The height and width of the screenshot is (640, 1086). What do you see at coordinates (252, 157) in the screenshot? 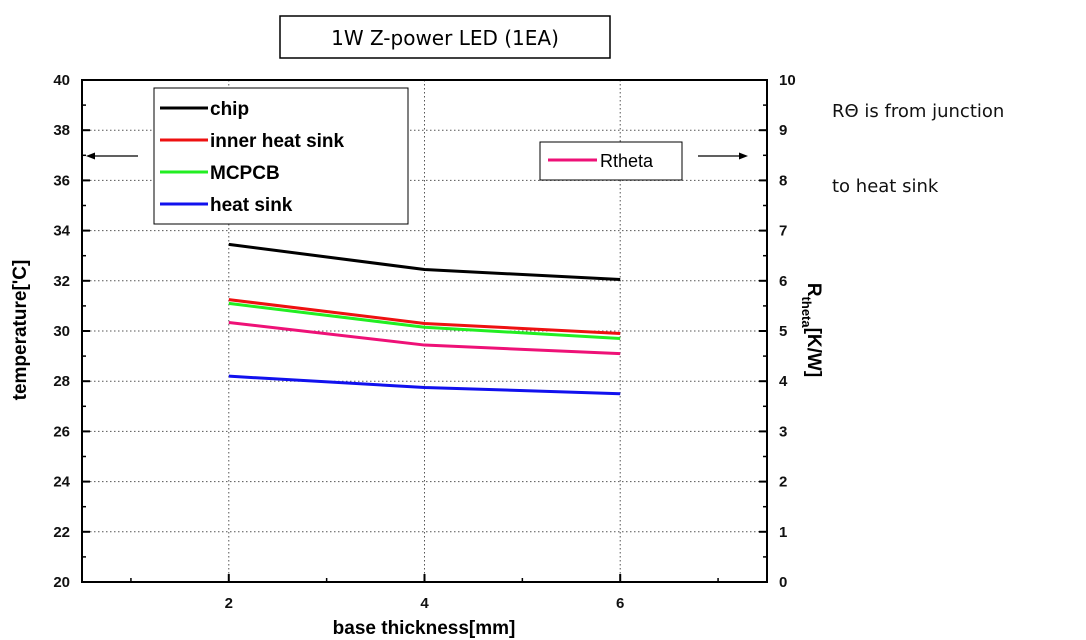
I see `legend-left-entries: chip inner heat sink MCPCB heat sink` at bounding box center [252, 157].